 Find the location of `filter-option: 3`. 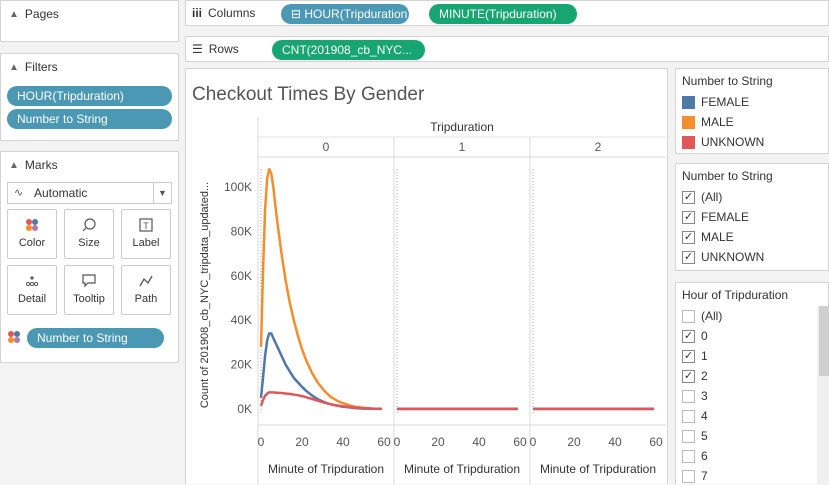

filter-option: 3 is located at coordinates (752, 396).